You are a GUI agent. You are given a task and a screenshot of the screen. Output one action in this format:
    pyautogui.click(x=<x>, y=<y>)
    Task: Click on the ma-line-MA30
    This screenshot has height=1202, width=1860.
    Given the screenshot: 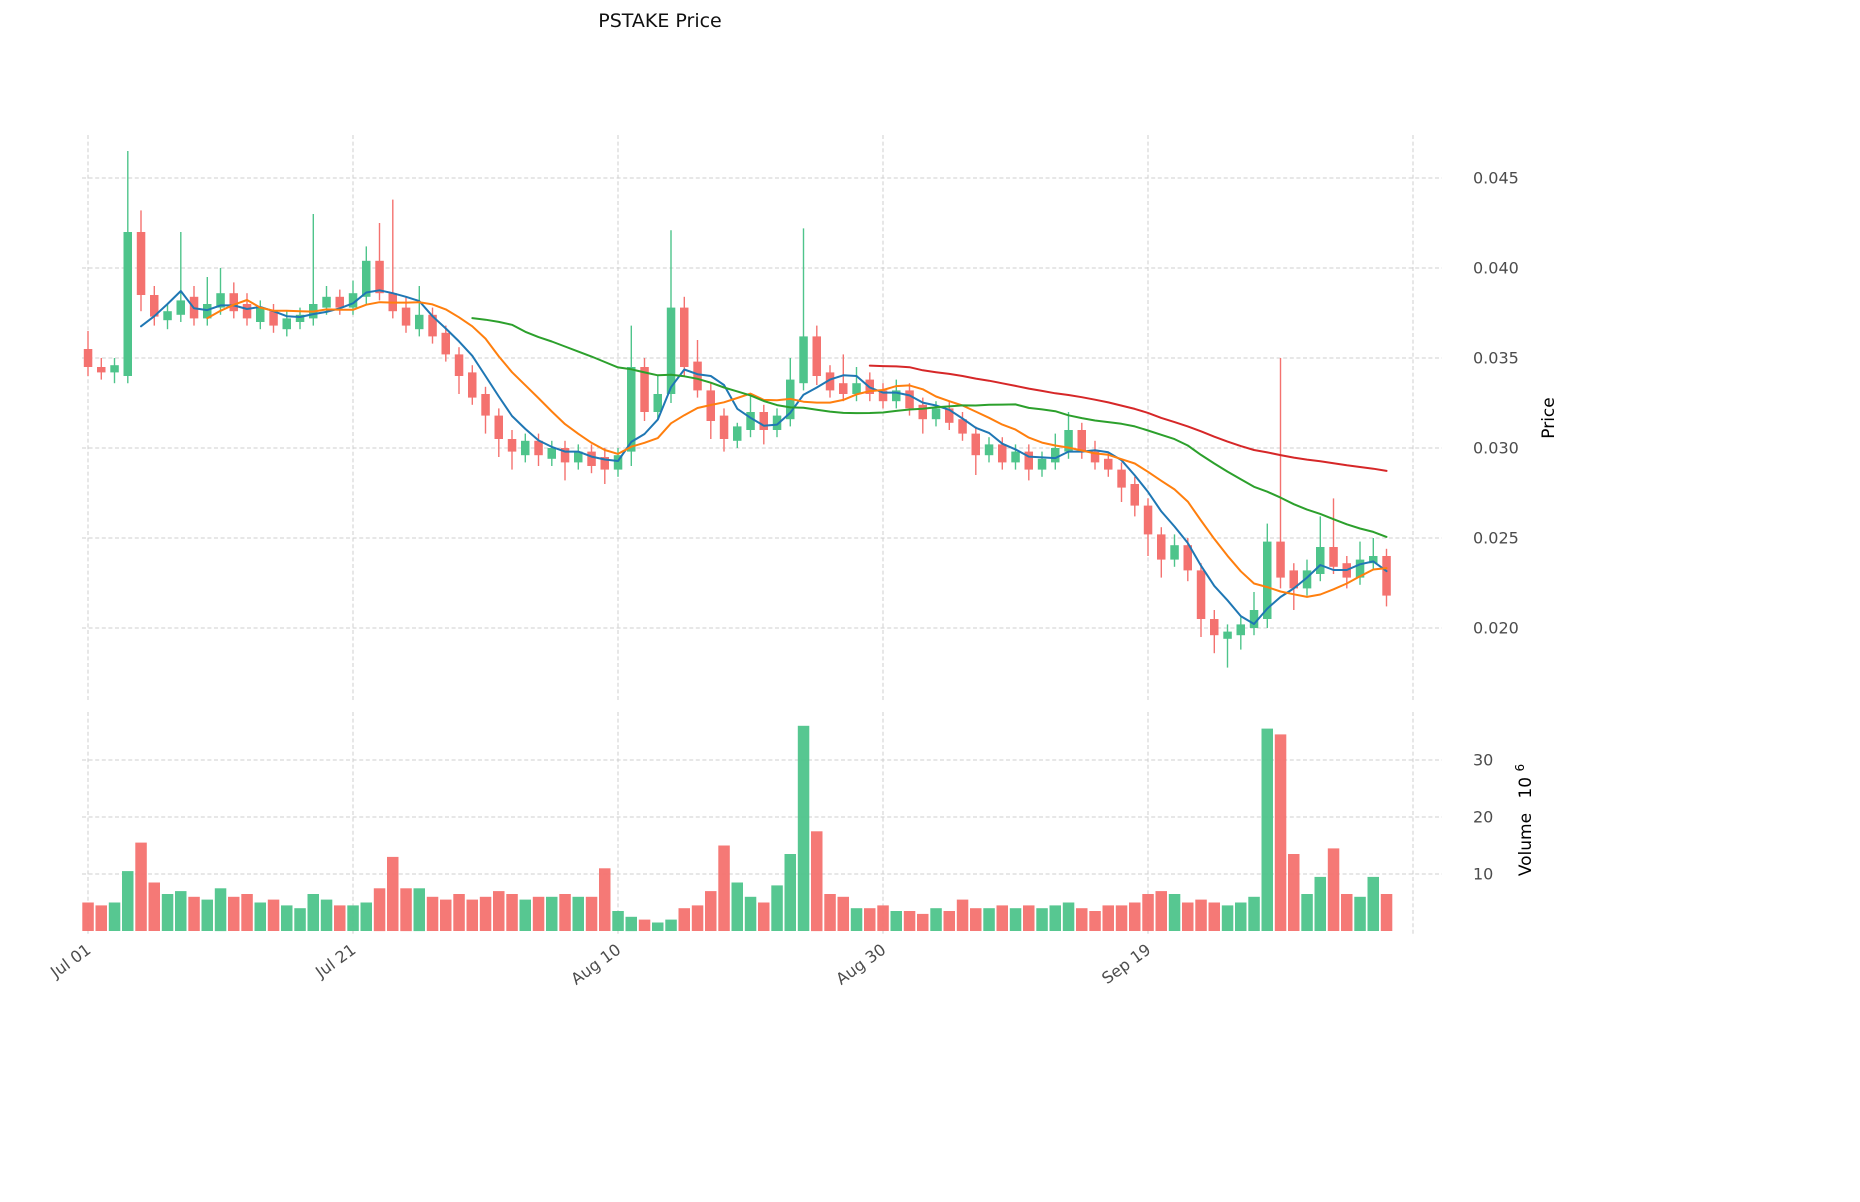 What is the action you would take?
    pyautogui.click(x=929, y=427)
    